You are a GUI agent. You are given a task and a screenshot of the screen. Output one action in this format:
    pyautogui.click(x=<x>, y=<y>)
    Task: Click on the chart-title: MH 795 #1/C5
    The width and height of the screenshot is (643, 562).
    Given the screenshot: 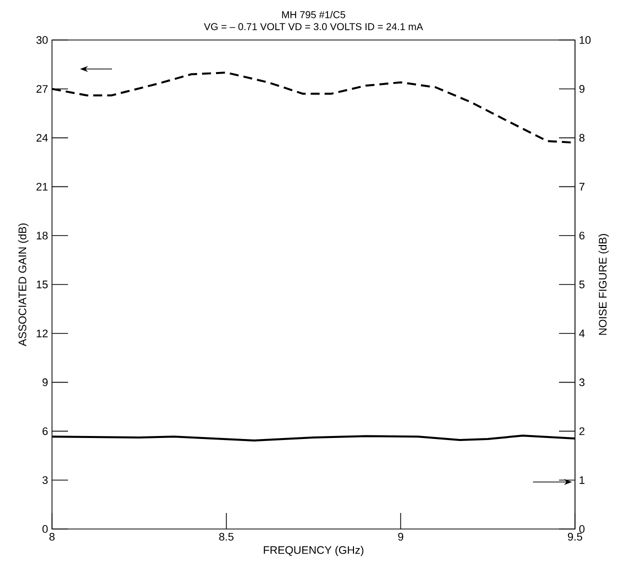 What is the action you would take?
    pyautogui.click(x=314, y=14)
    